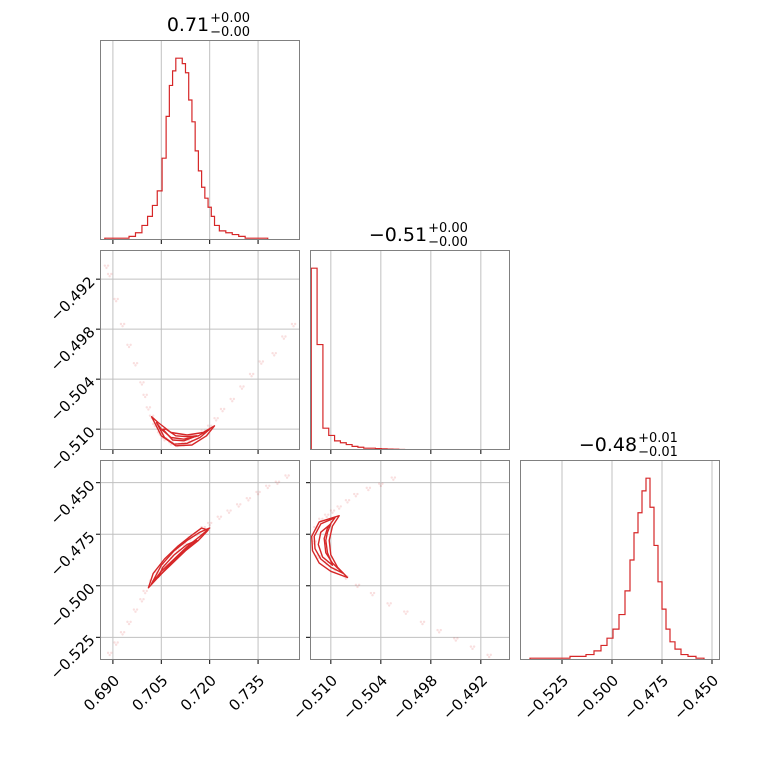 The height and width of the screenshot is (760, 760). Describe the element at coordinates (415, 698) in the screenshot. I see `x-tick-label: −0.498` at that location.